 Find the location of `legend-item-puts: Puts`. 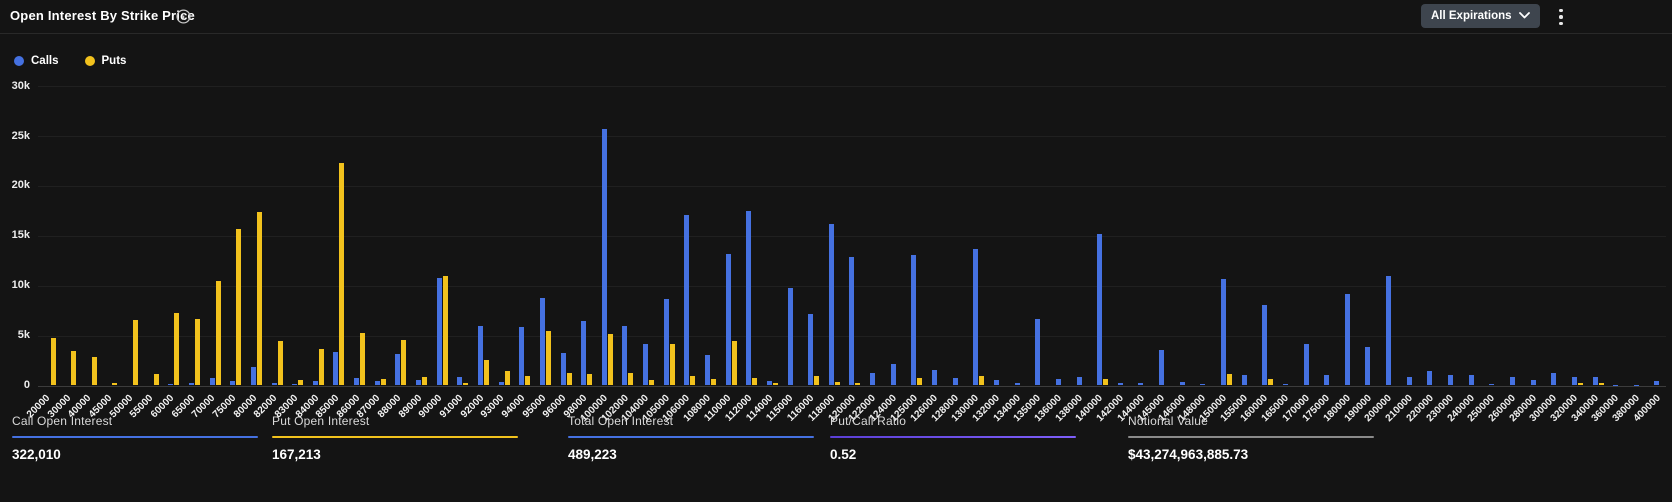

legend-item-puts: Puts is located at coordinates (105, 61).